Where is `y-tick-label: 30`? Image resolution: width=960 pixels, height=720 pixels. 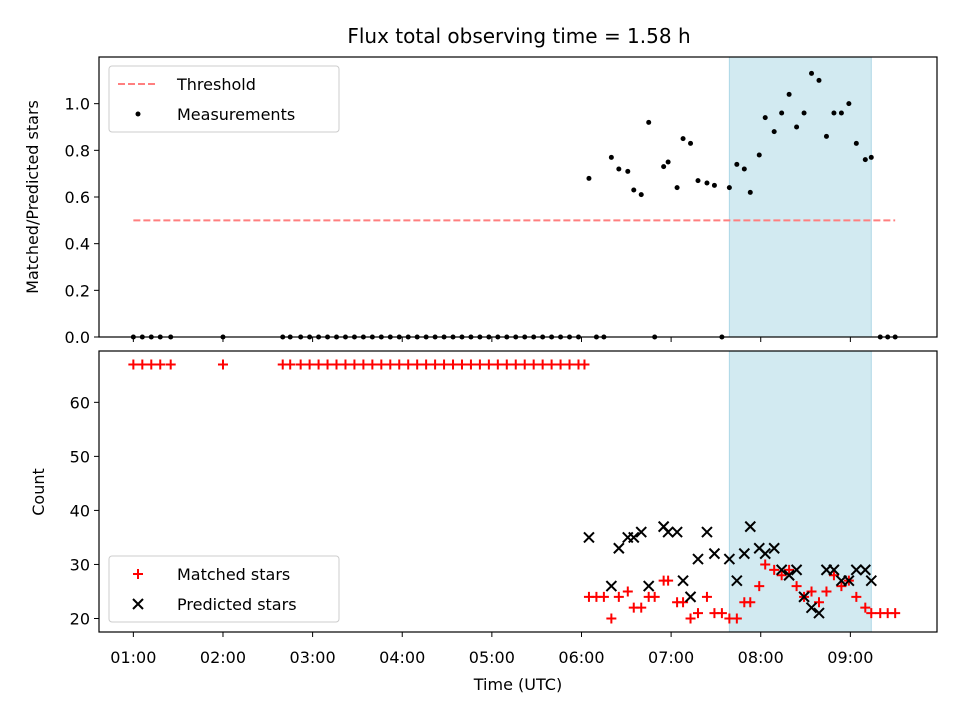
y-tick-label: 30 is located at coordinates (80, 564).